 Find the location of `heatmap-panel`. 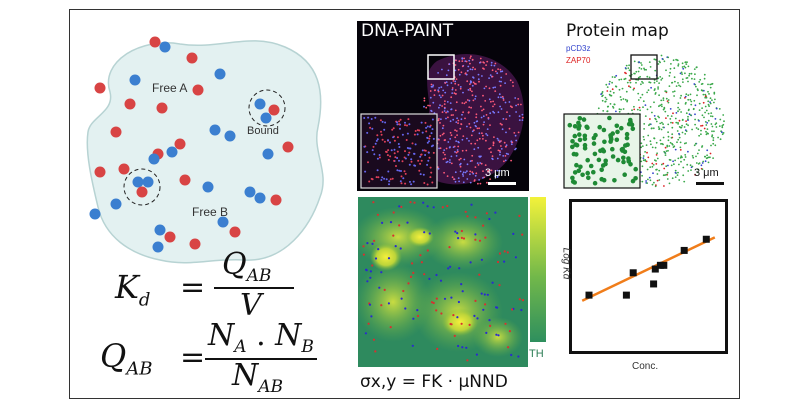

heatmap-panel is located at coordinates (443, 282).